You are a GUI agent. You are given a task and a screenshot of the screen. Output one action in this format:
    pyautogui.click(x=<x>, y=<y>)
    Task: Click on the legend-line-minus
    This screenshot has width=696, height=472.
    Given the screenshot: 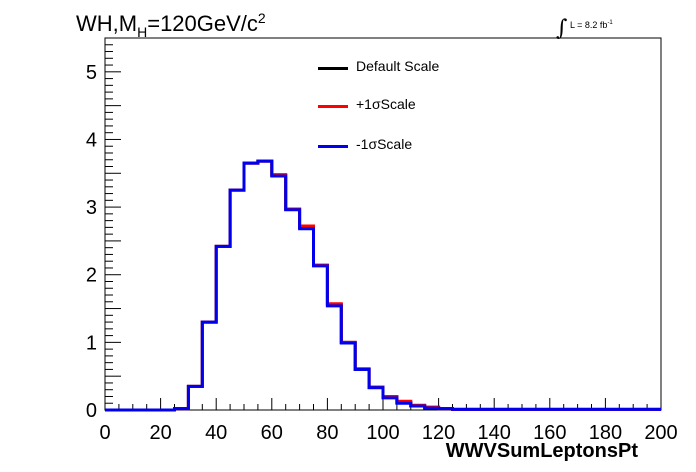 What is the action you would take?
    pyautogui.click(x=333, y=146)
    